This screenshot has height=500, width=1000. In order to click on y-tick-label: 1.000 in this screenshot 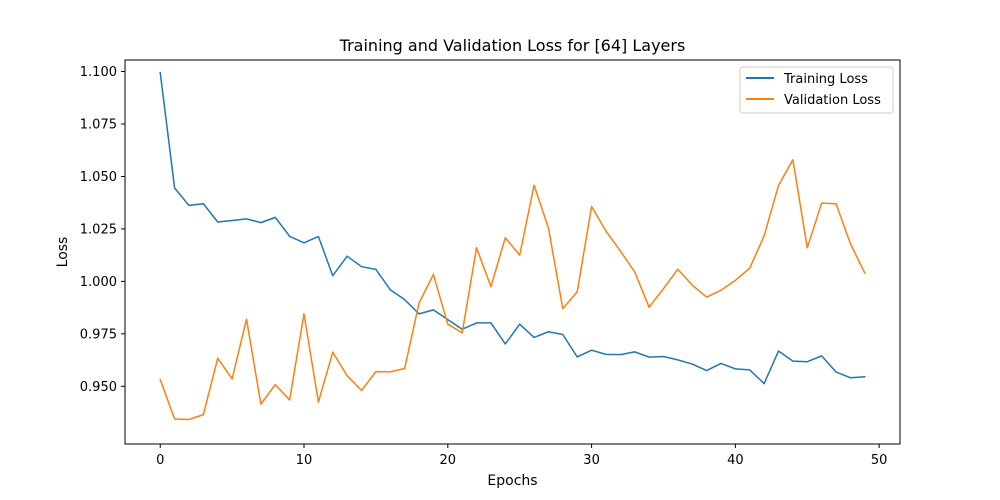, I will do `click(98, 282)`.